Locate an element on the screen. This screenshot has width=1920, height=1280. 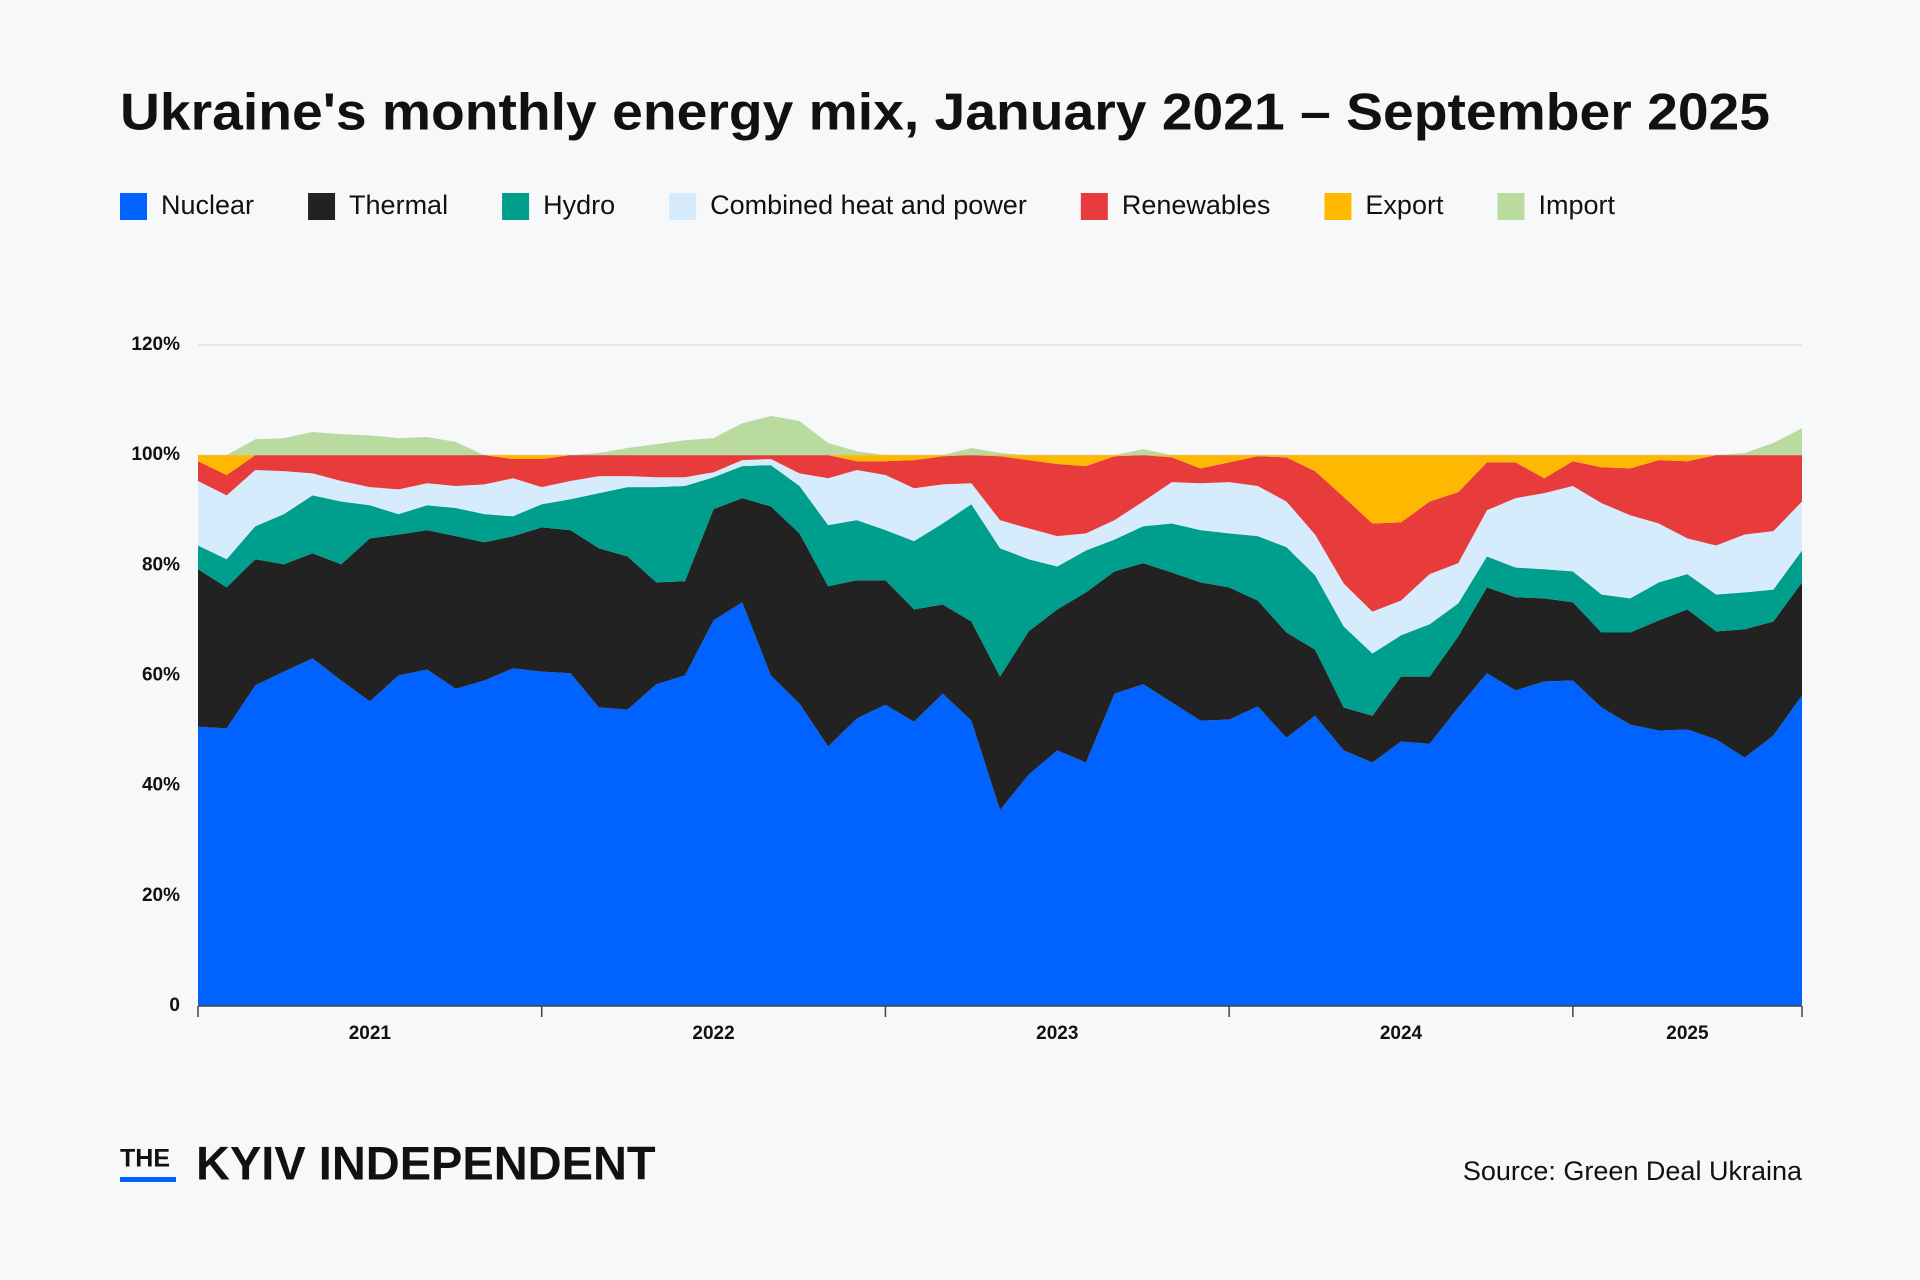
brand-name: KYIV INDEPENDENT is located at coordinates (426, 1162).